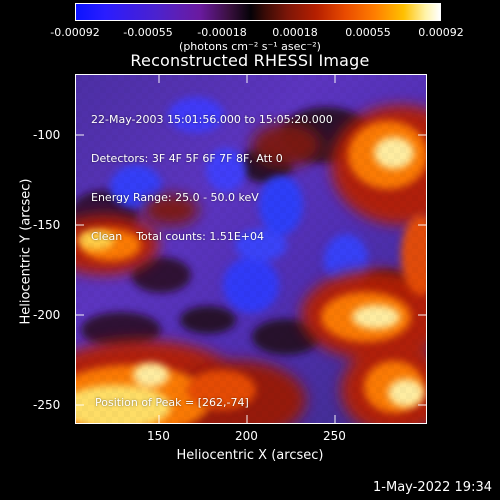 Image resolution: width=500 pixels, height=500 pixels. Describe the element at coordinates (178, 236) in the screenshot. I see `clean-total-counts: Clean Total counts: 1.51E+04` at that location.